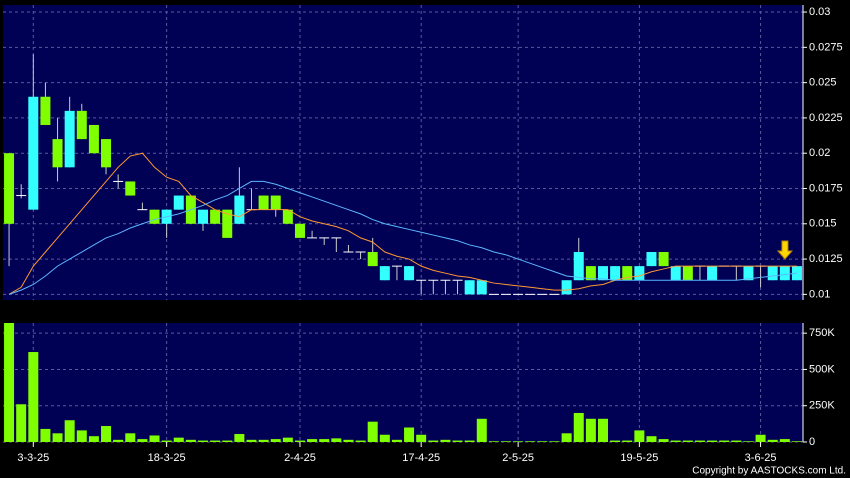 Image resolution: width=850 pixels, height=478 pixels. Describe the element at coordinates (819, 12) in the screenshot. I see `y-tick-label: 0.03` at that location.